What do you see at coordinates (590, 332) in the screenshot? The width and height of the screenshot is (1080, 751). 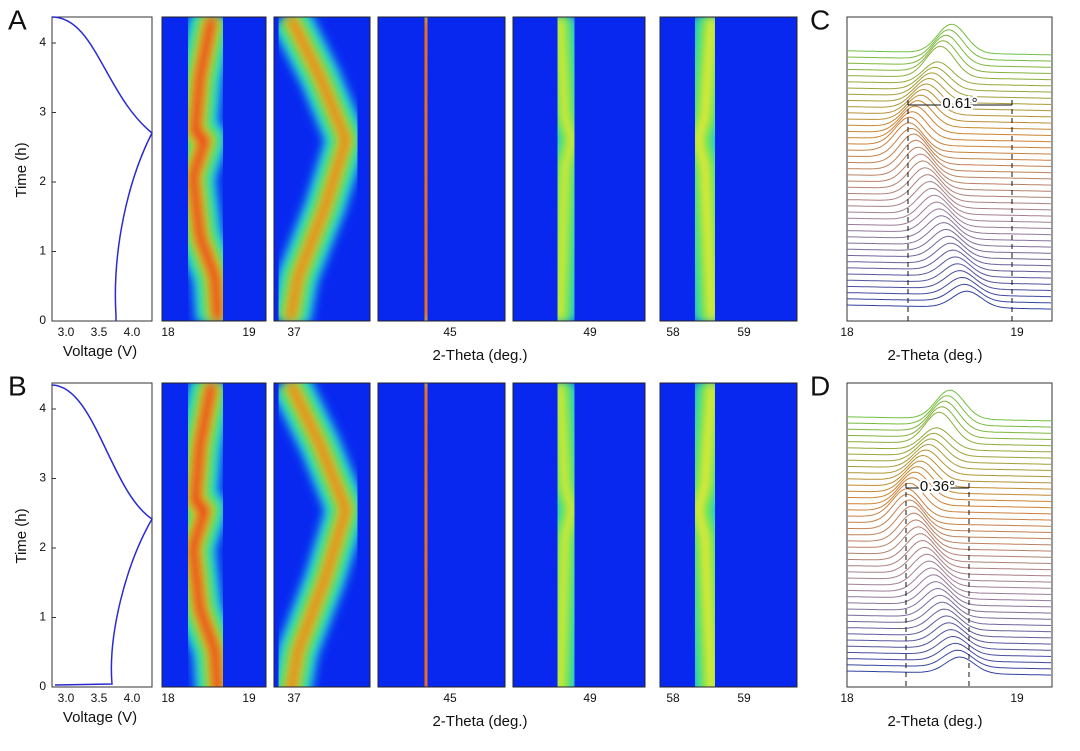 I see `x-tick-label: 49` at bounding box center [590, 332].